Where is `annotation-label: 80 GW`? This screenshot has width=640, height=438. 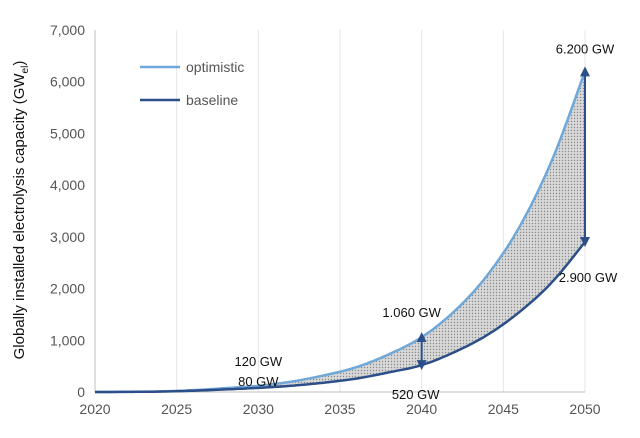 annotation-label: 80 GW is located at coordinates (258, 381).